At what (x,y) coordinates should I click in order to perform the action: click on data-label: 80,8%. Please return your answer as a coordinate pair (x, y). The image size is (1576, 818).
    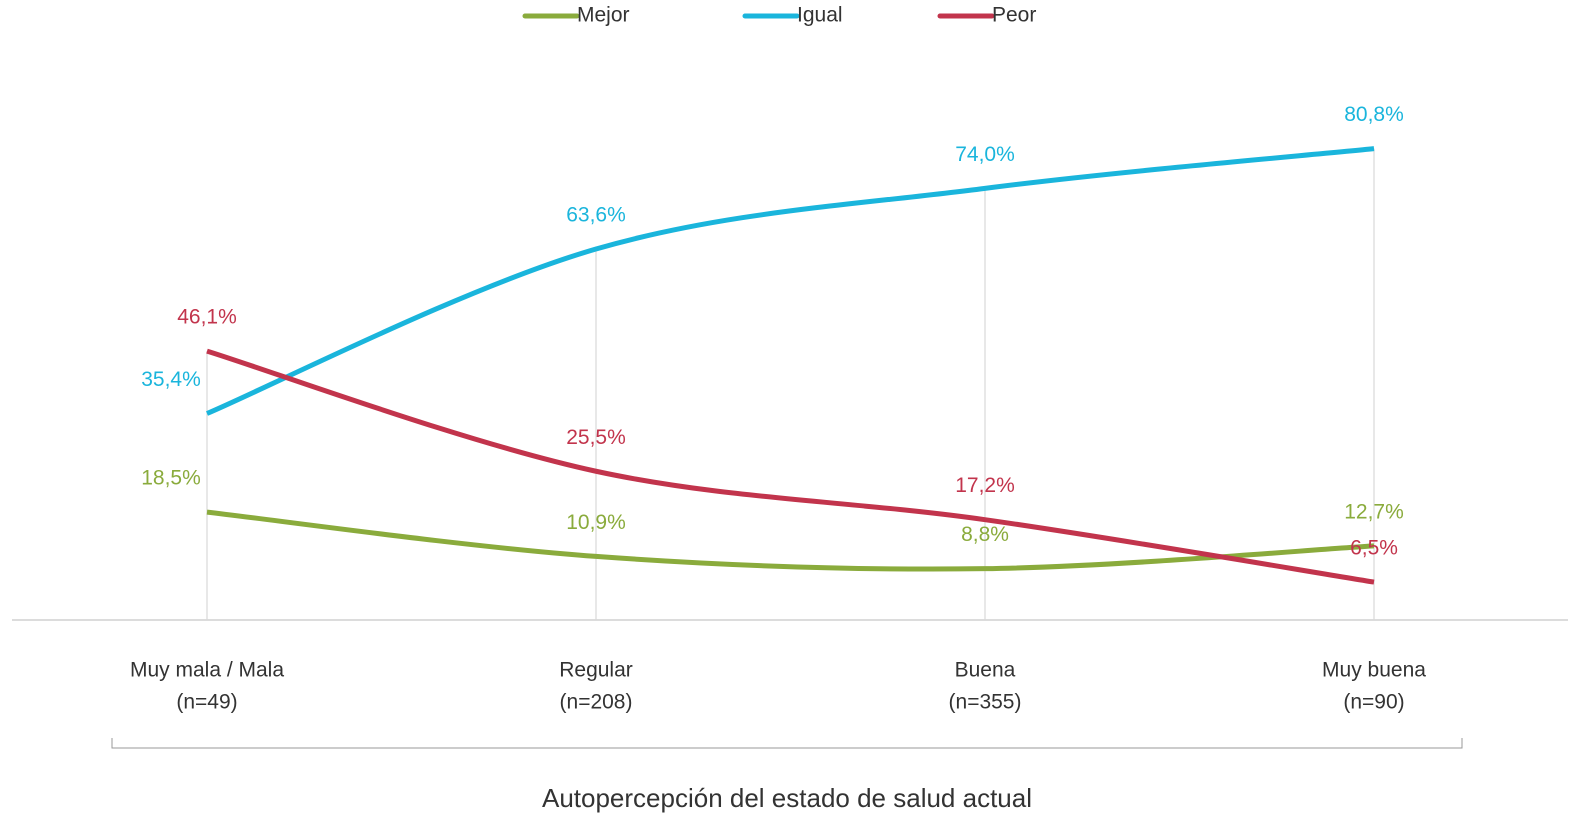
    Looking at the image, I should click on (1374, 114).